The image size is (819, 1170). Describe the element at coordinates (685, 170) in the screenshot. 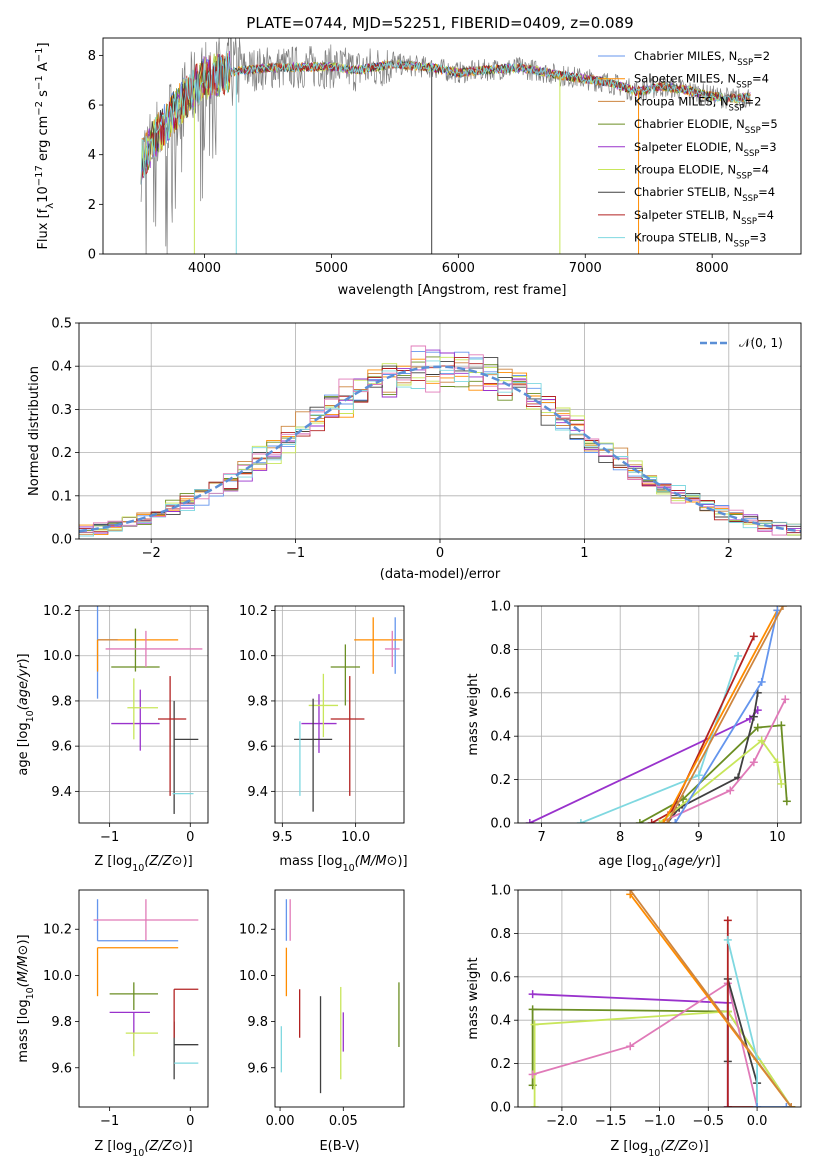

I see `legend-entry-name: Kroupa ELODIE, N` at that location.